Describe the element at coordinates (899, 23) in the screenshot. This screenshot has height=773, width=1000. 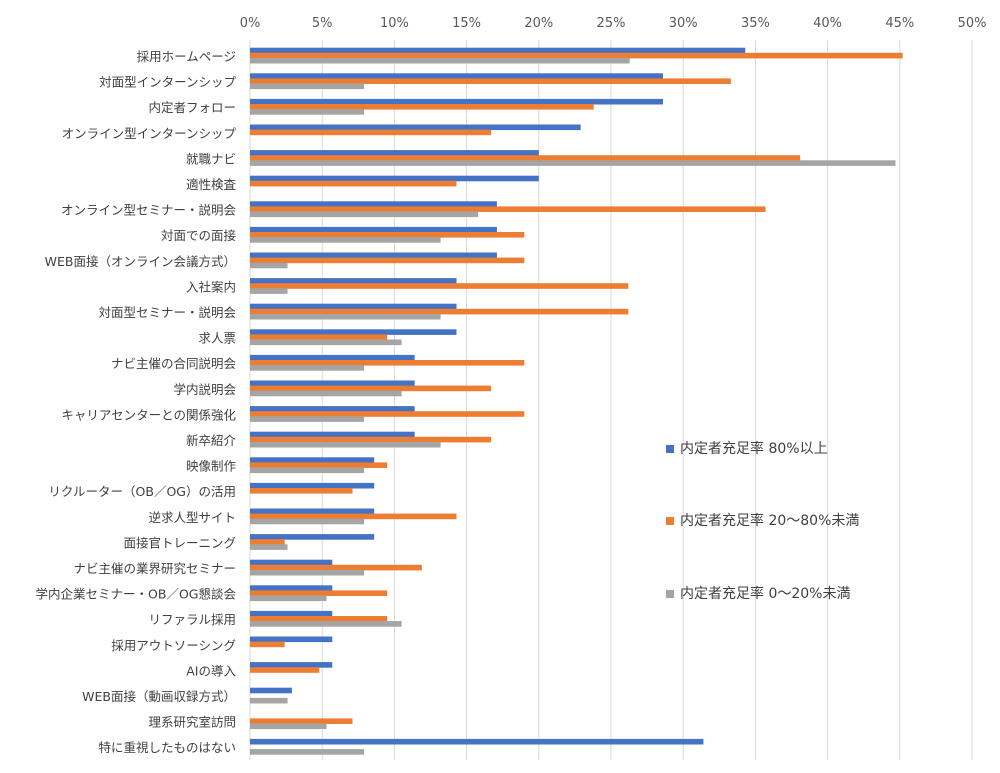
I see `x-tick-label: 45%` at that location.